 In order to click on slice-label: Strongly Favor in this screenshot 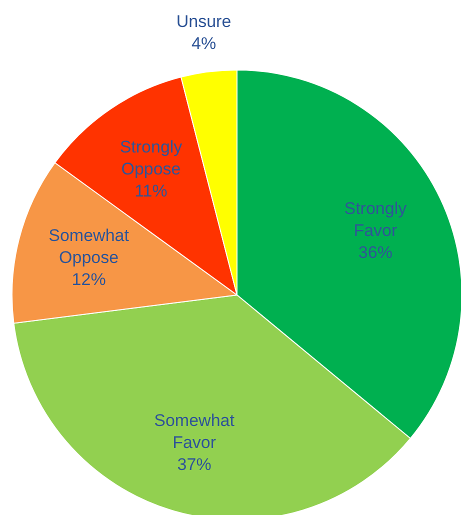, I will do `click(376, 219)`.